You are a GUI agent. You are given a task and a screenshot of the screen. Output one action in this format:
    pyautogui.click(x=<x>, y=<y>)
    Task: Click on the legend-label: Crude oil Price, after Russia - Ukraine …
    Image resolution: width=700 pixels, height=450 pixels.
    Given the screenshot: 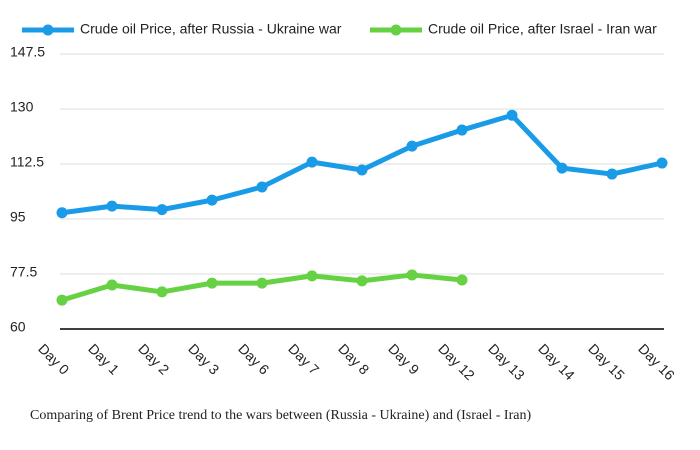 What is the action you would take?
    pyautogui.click(x=211, y=29)
    